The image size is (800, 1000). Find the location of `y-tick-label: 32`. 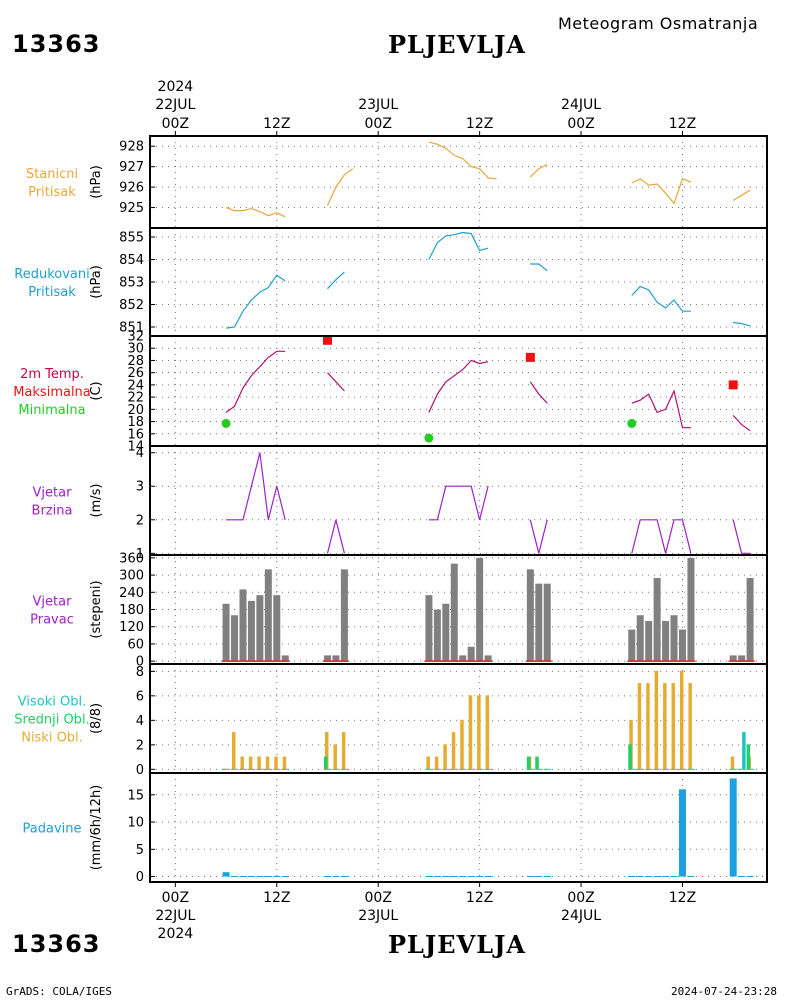

y-tick-label: 32 is located at coordinates (135, 337).